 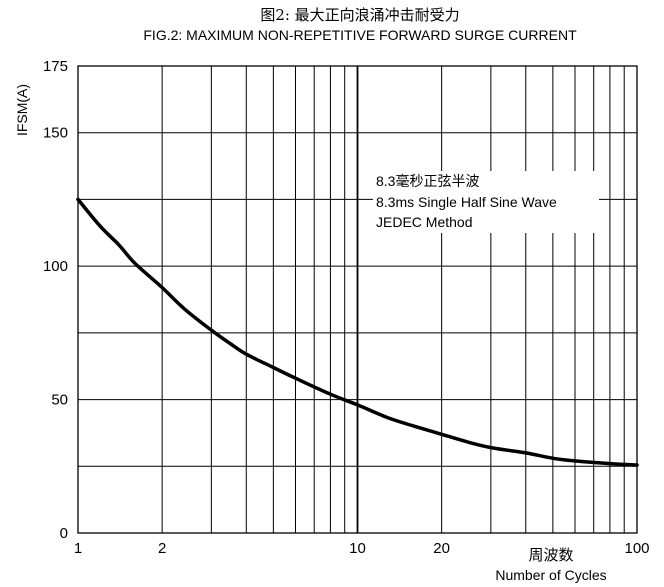 I want to click on annotation-box, so click(x=486, y=202).